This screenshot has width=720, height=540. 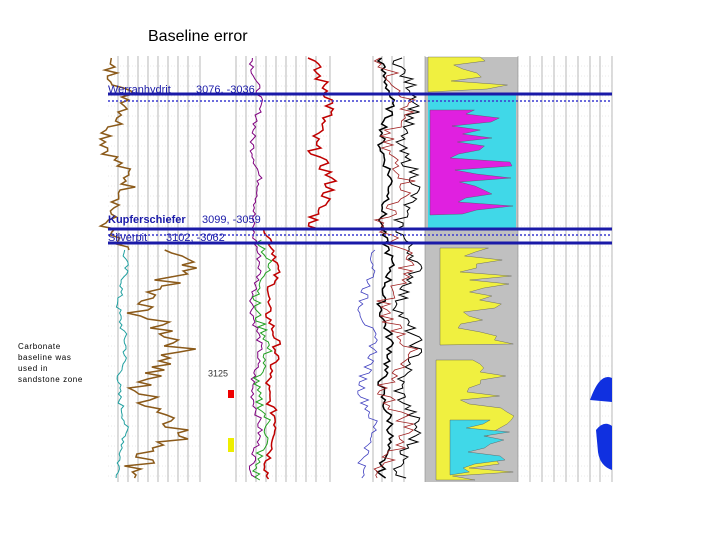 I want to click on formation-depth: 3102, -3062, so click(x=195, y=238).